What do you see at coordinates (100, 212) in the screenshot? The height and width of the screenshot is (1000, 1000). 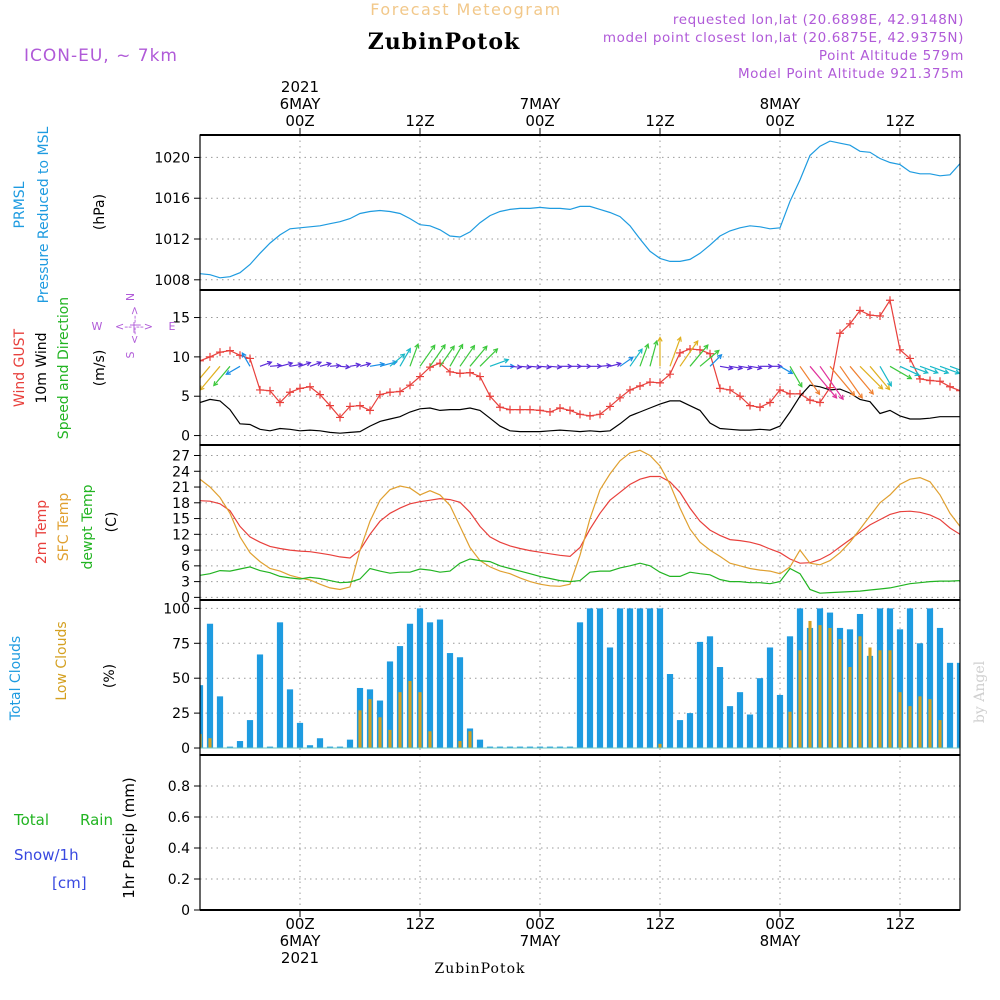 I see `pressure-unit: (hPa)` at bounding box center [100, 212].